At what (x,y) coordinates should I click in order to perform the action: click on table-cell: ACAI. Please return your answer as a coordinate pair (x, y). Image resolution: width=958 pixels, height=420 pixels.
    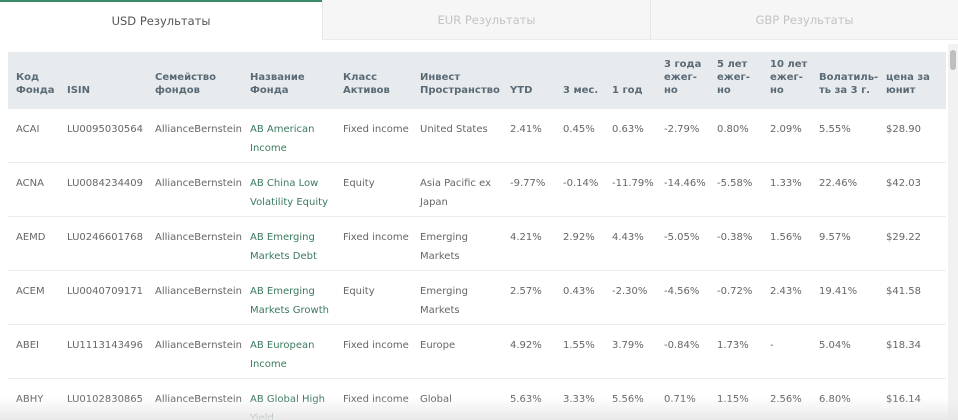
    Looking at the image, I should click on (33, 136).